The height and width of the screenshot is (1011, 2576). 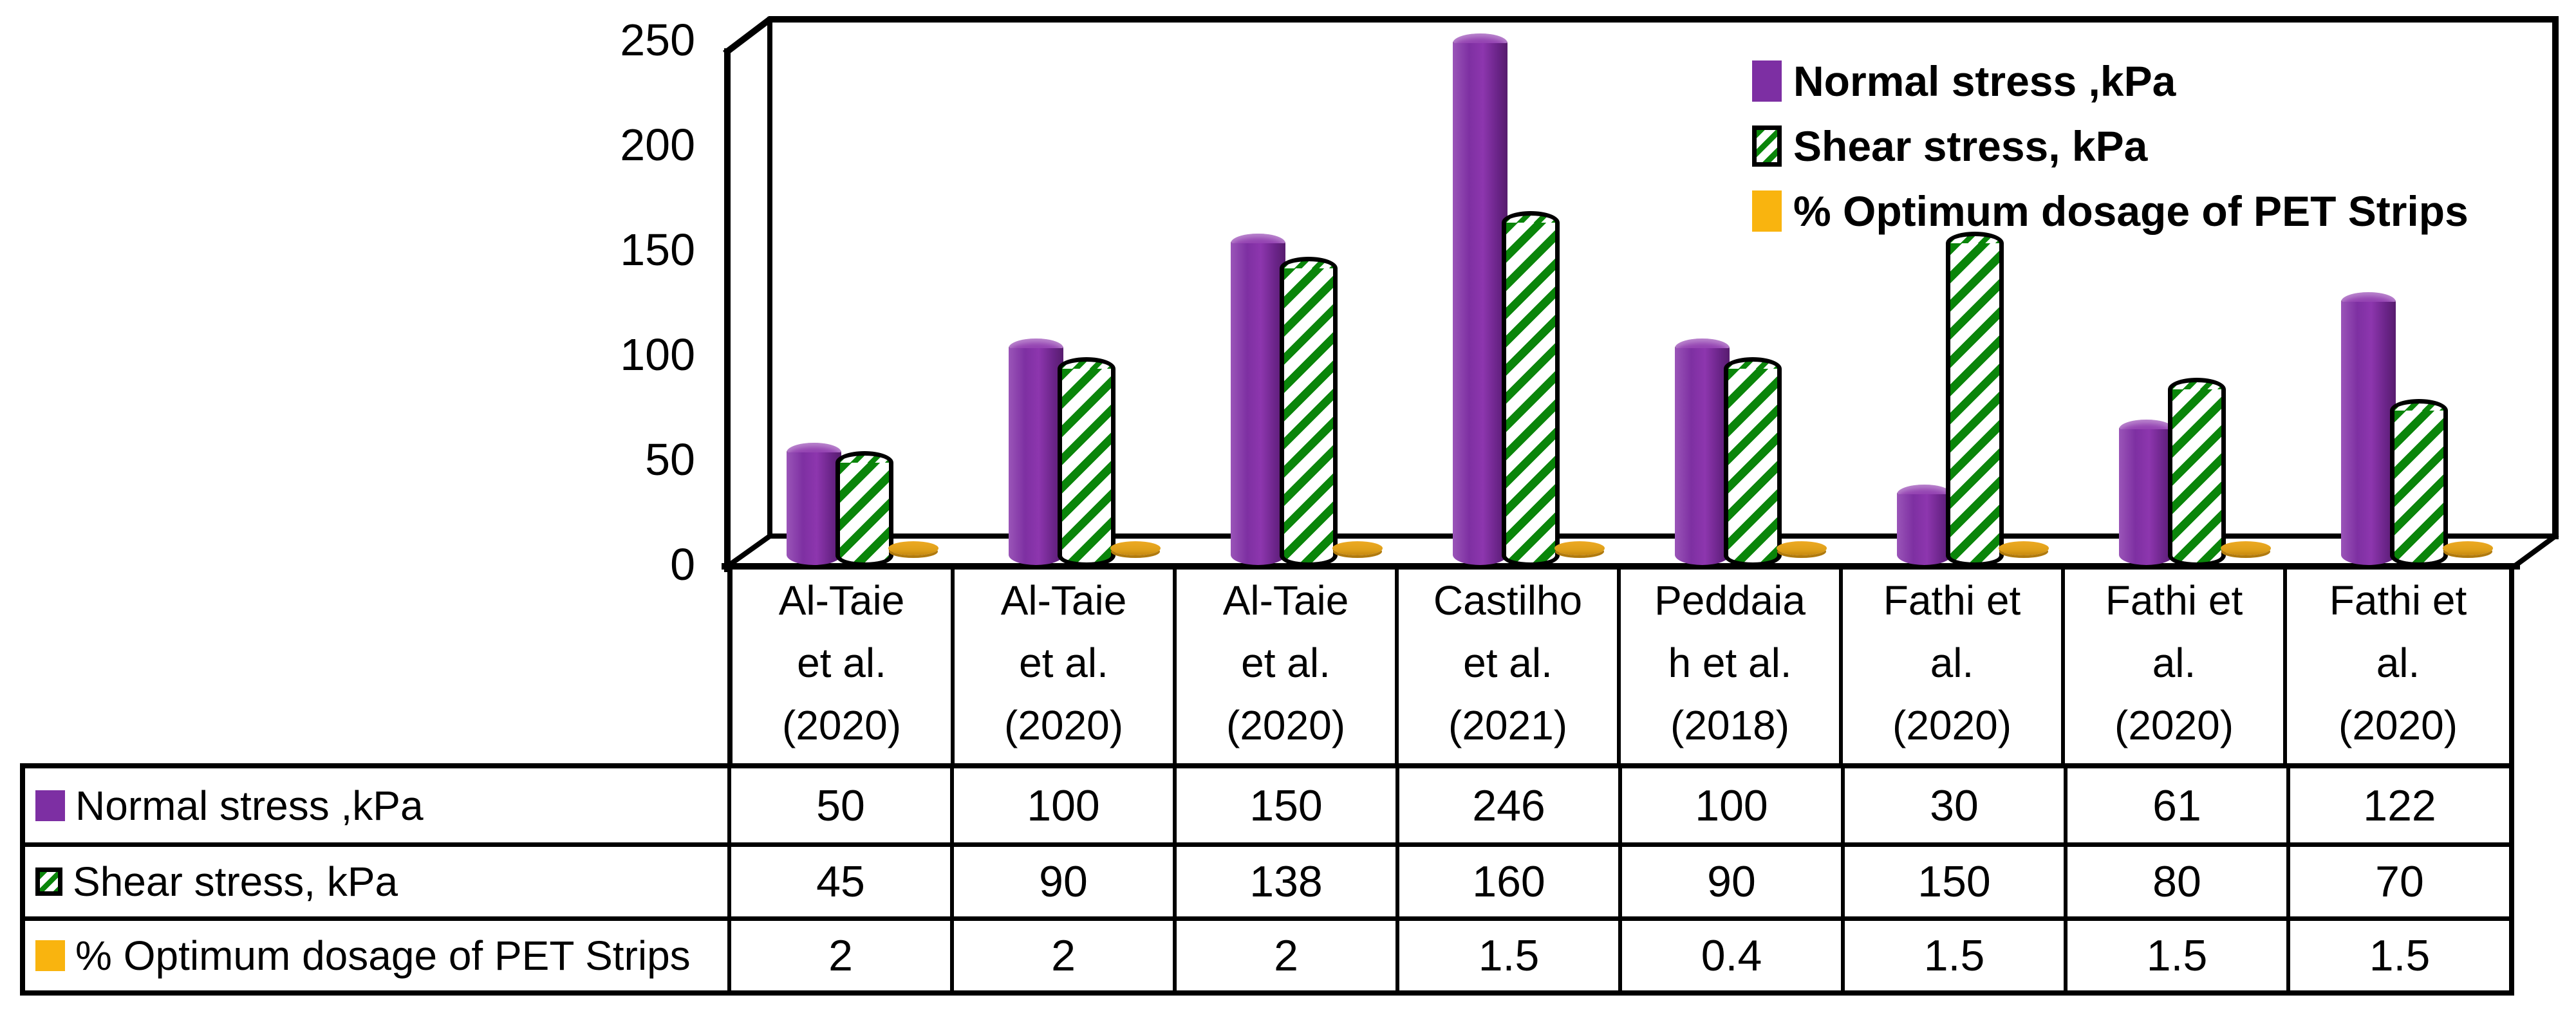 I want to click on row-label: Shear stress, kPa, so click(x=376, y=879).